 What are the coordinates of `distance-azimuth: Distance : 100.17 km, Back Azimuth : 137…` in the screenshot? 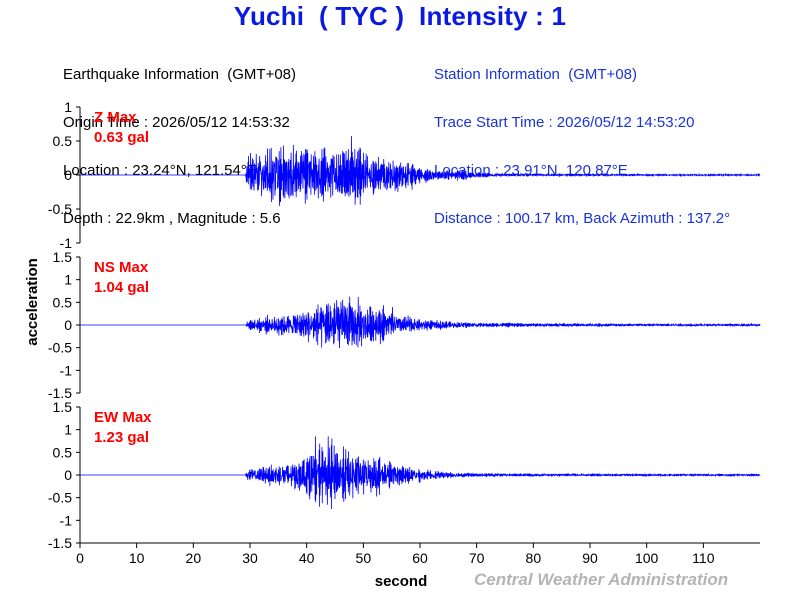 It's located at (582, 218).